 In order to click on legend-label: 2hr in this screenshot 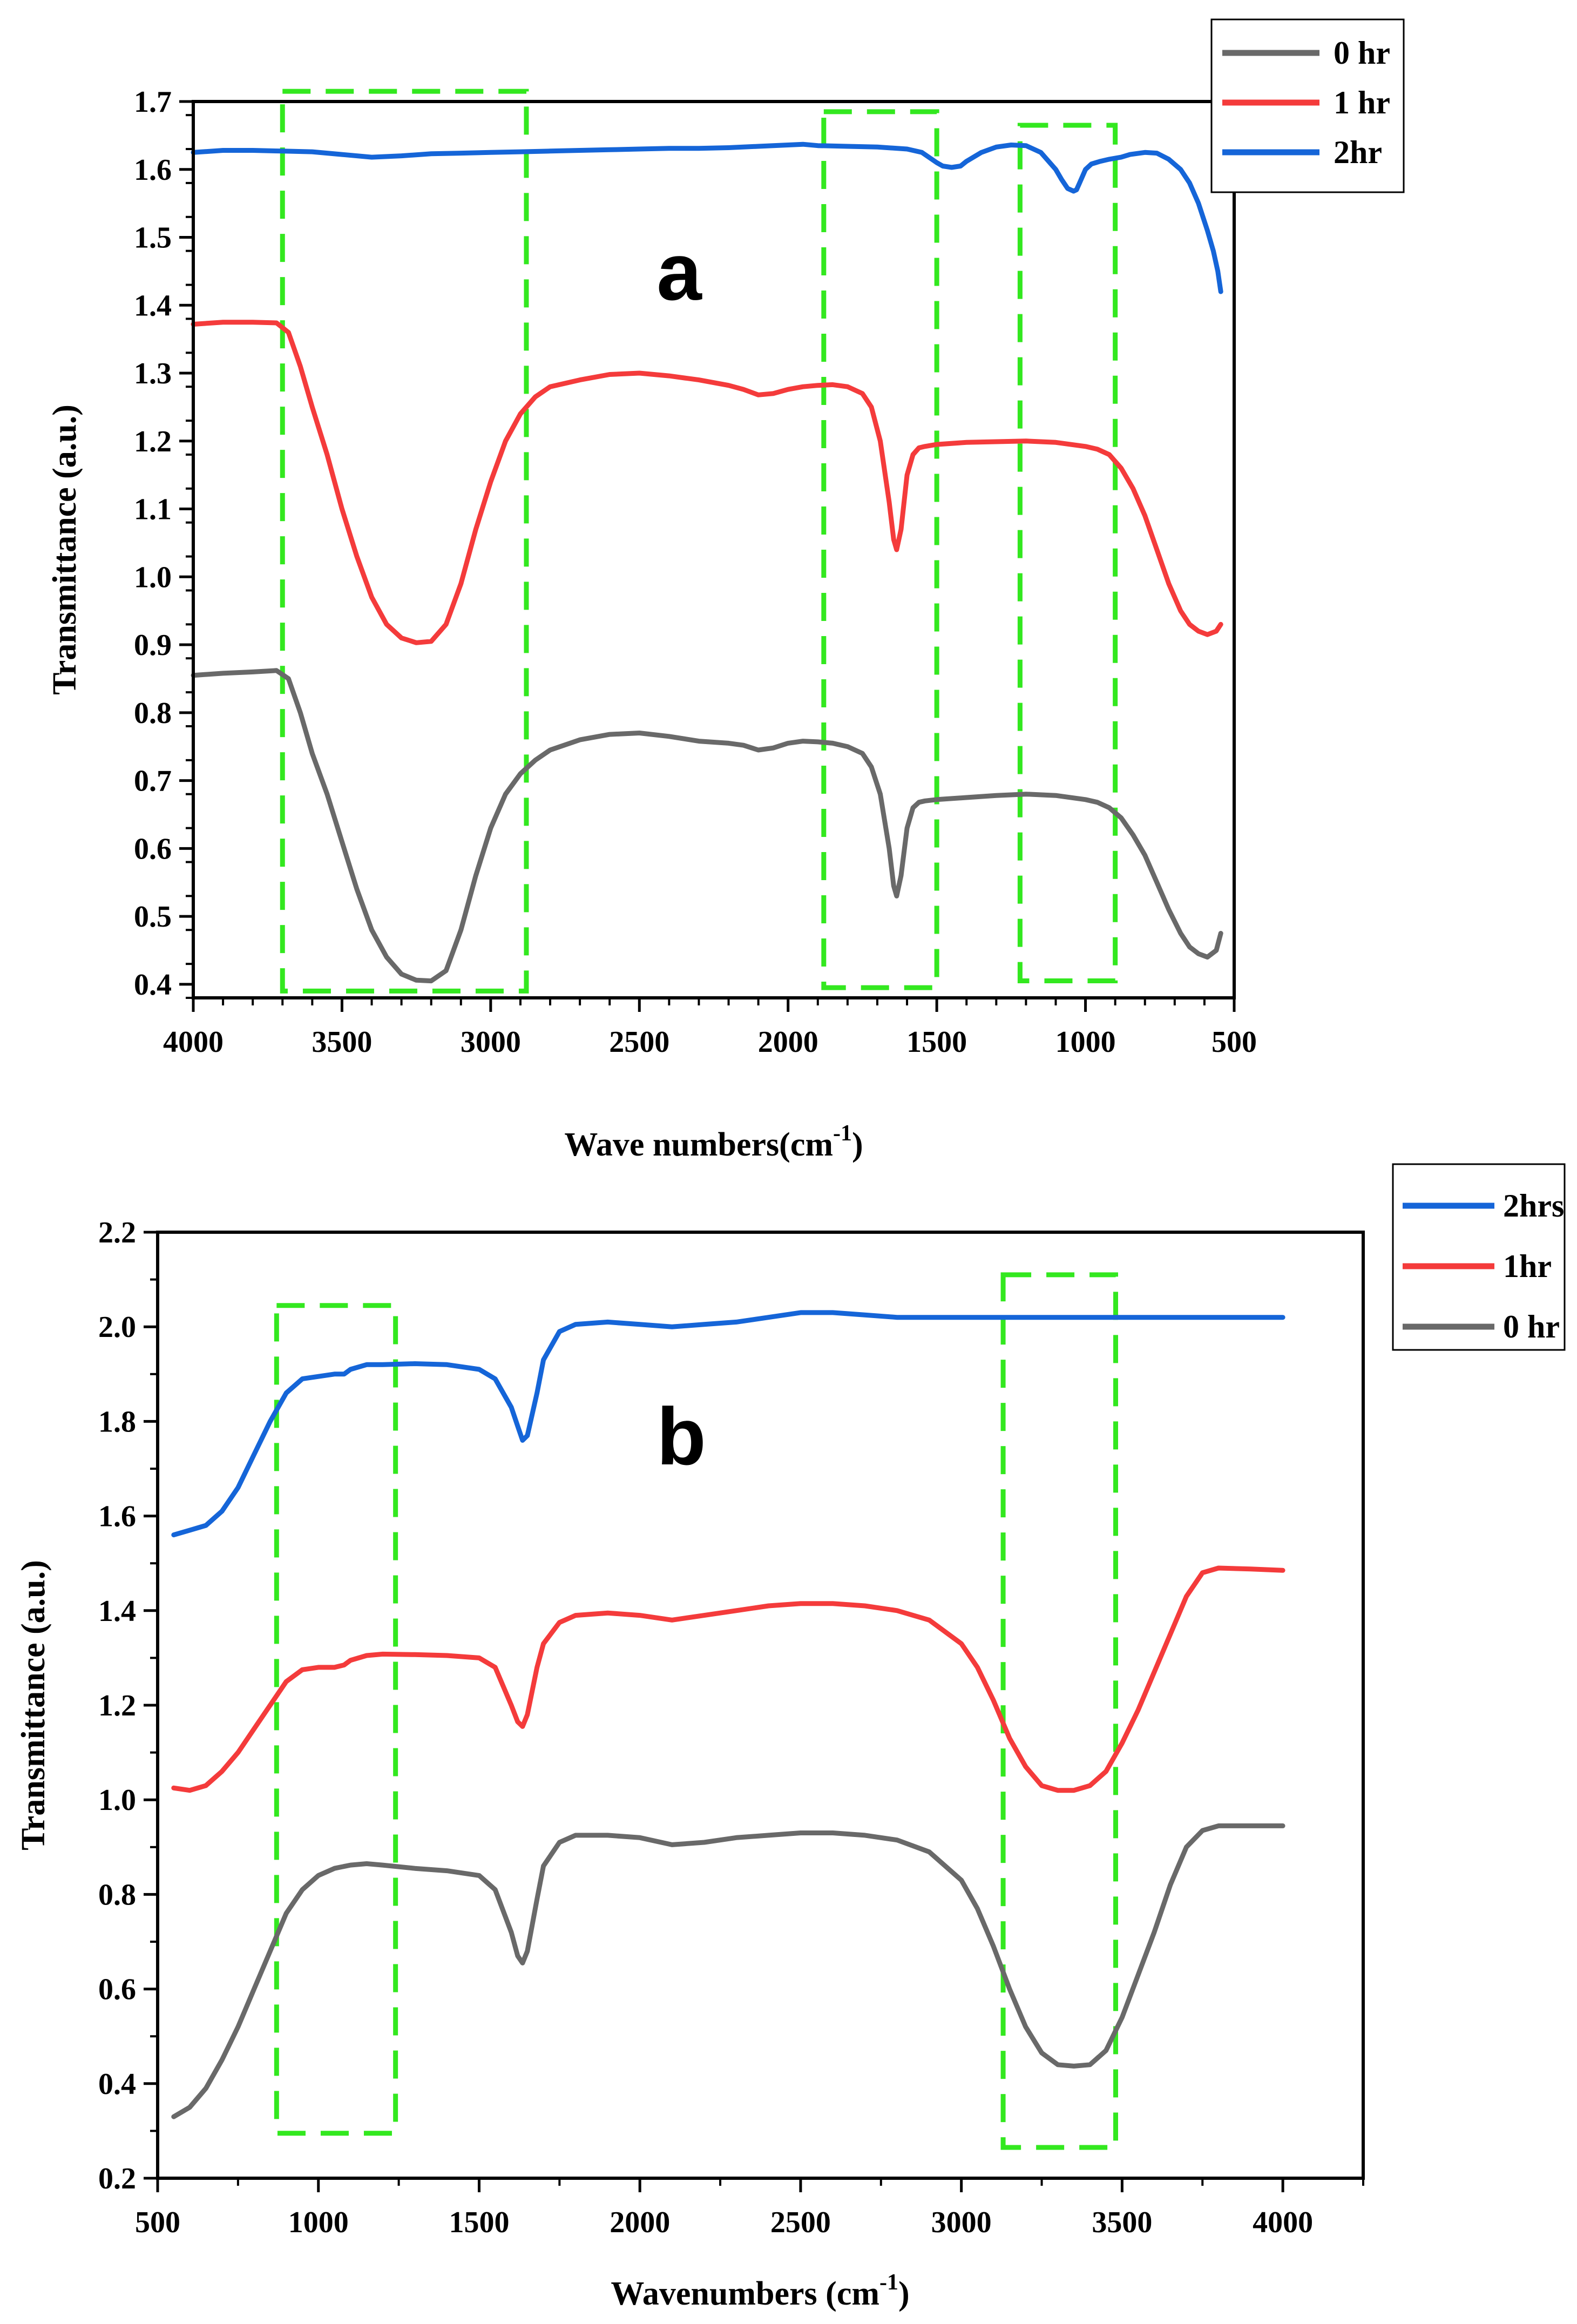, I will do `click(1358, 152)`.